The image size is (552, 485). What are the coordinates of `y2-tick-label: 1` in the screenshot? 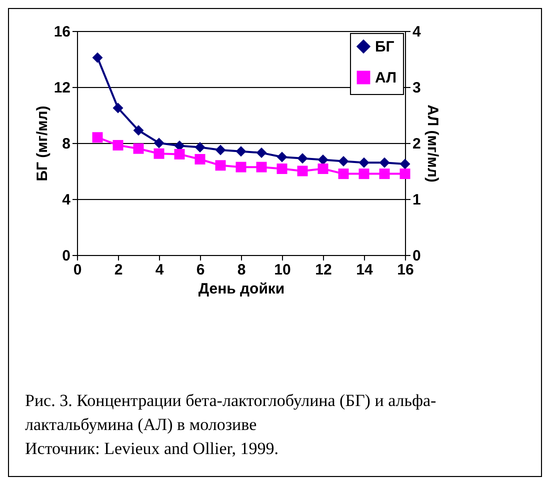 It's located at (416, 200).